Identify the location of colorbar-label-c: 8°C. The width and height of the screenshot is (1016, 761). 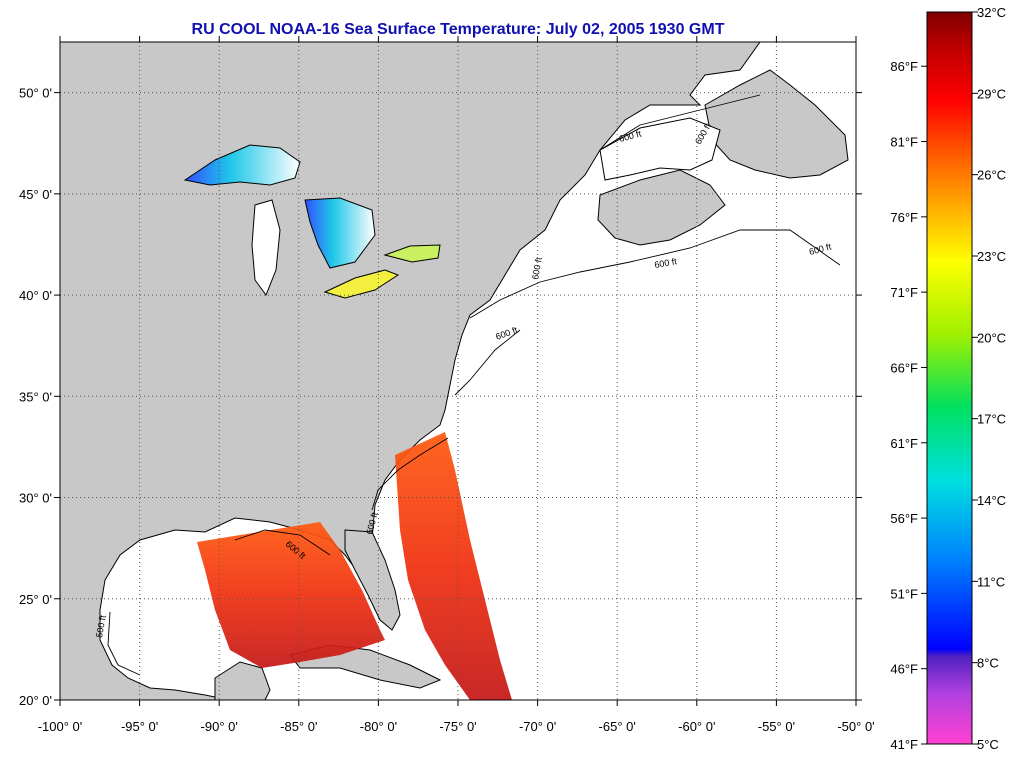
(988, 663).